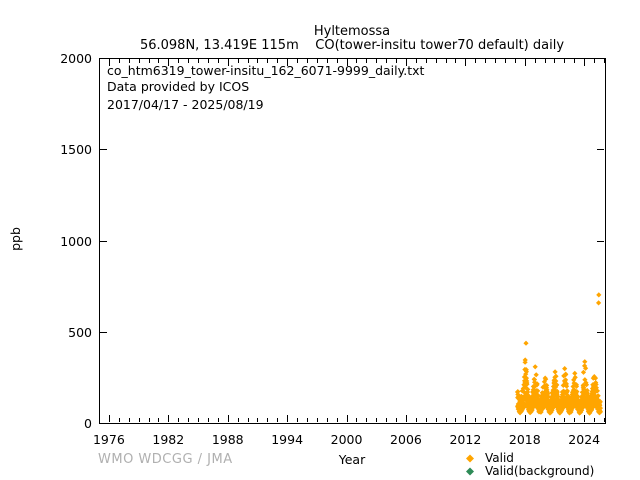 The width and height of the screenshot is (640, 480). What do you see at coordinates (178, 86) in the screenshot?
I see `data-provider-note: Data provided by ICOS` at bounding box center [178, 86].